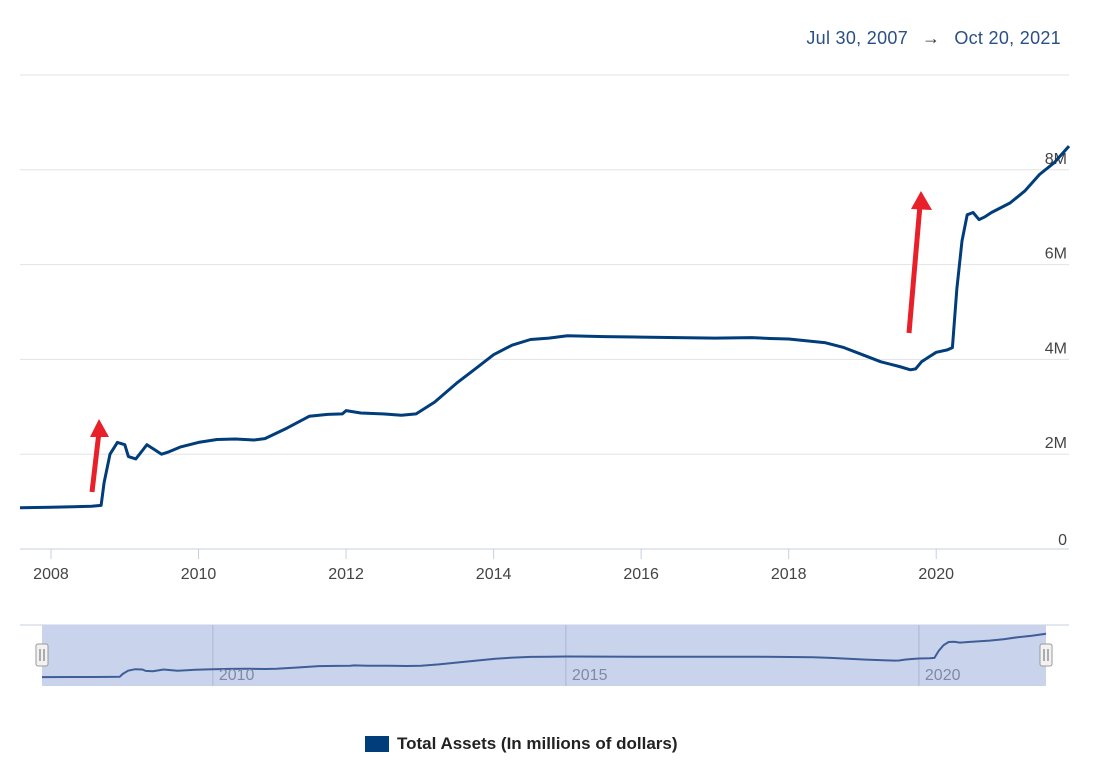 The image size is (1109, 782). What do you see at coordinates (936, 574) in the screenshot?
I see `x-tick-label-2020: 2020` at bounding box center [936, 574].